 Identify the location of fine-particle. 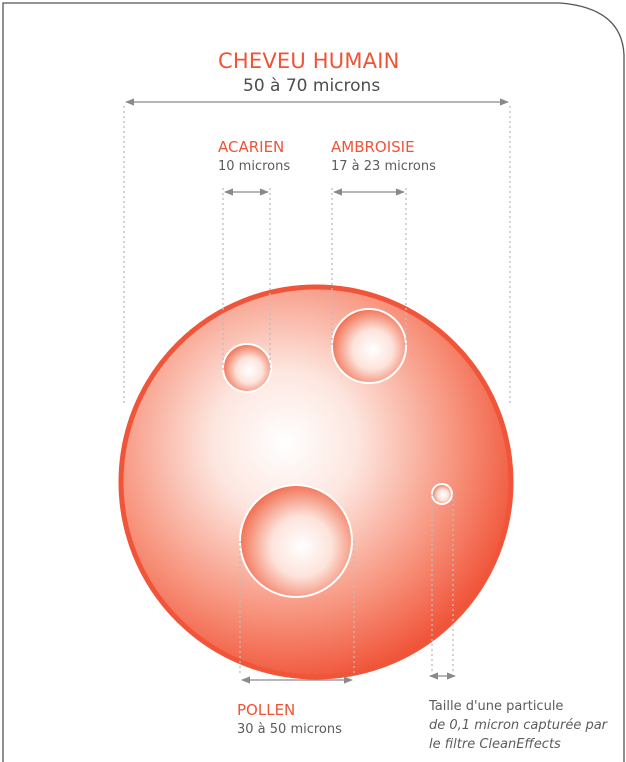
(442, 494).